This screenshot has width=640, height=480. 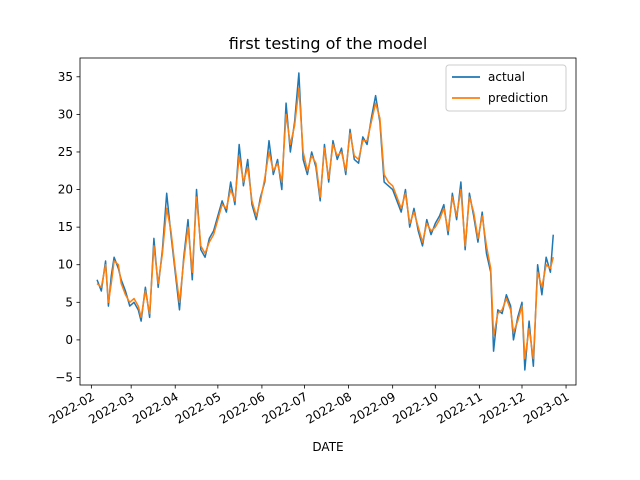 What do you see at coordinates (328, 43) in the screenshot?
I see `chart-title: first testing of the model` at bounding box center [328, 43].